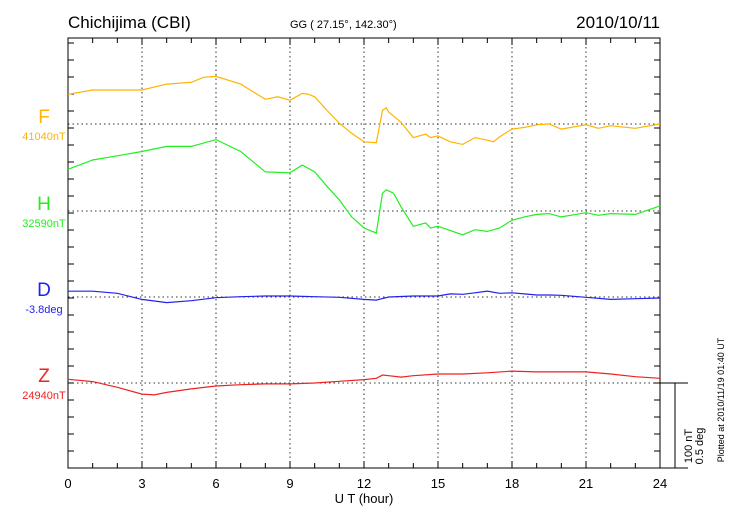  I want to click on series-h-baseline: 32590nT, so click(44, 224).